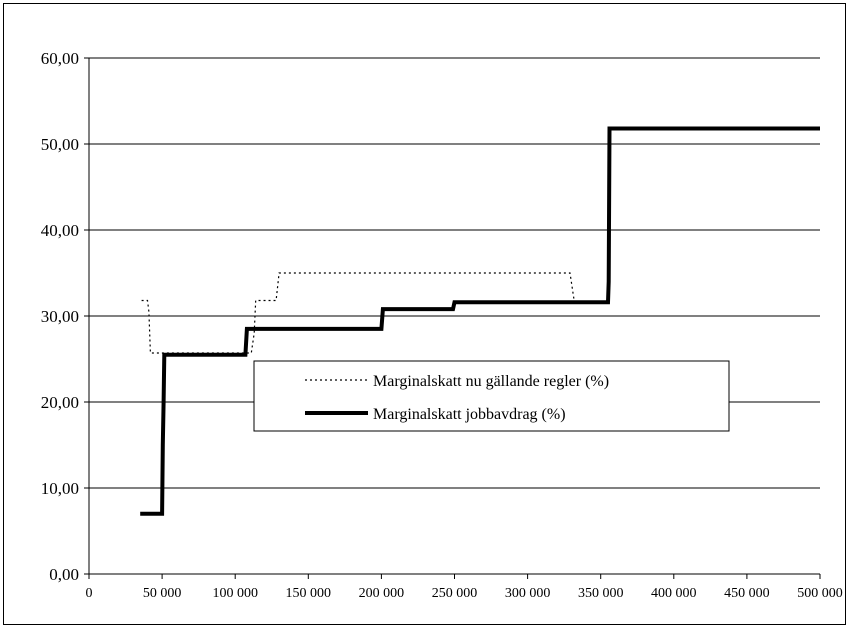 The height and width of the screenshot is (629, 850). Describe the element at coordinates (235, 593) in the screenshot. I see `x-tick-label: 100 000` at that location.